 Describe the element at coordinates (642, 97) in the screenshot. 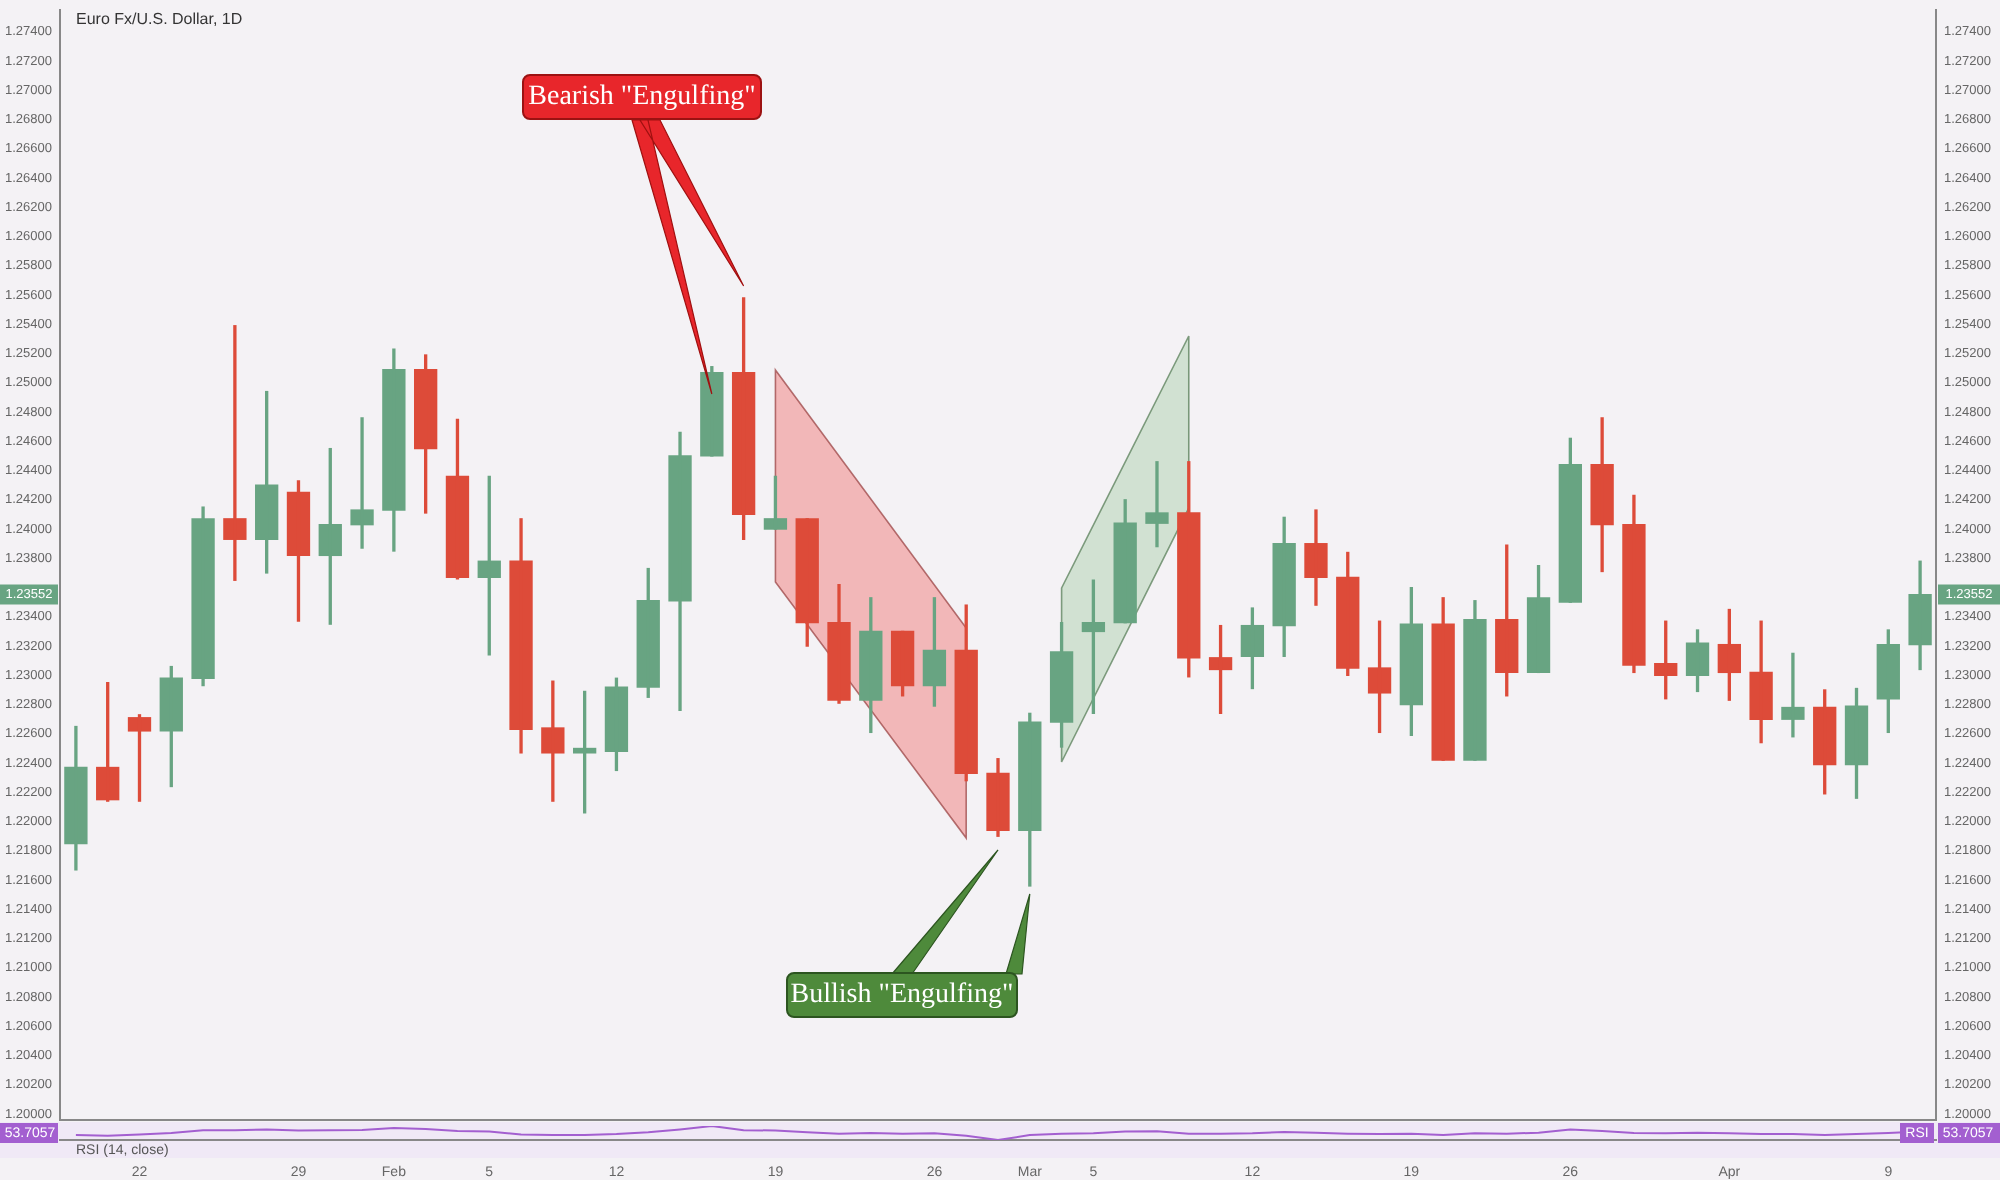

I see `annotation: Bearish "Engulfing"` at that location.